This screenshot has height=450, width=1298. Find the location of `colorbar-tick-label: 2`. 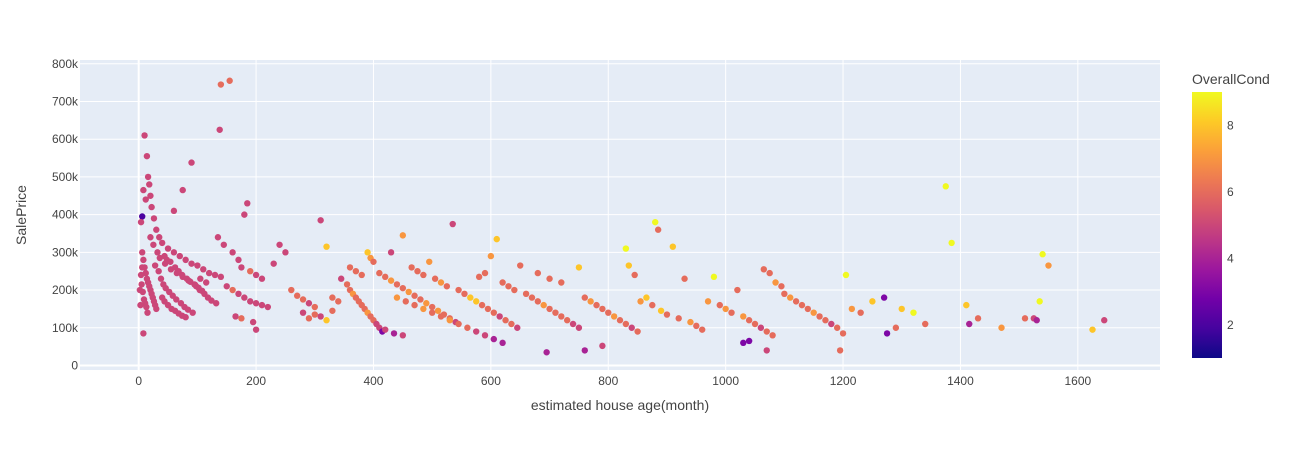

colorbar-tick-label: 2 is located at coordinates (1230, 325).